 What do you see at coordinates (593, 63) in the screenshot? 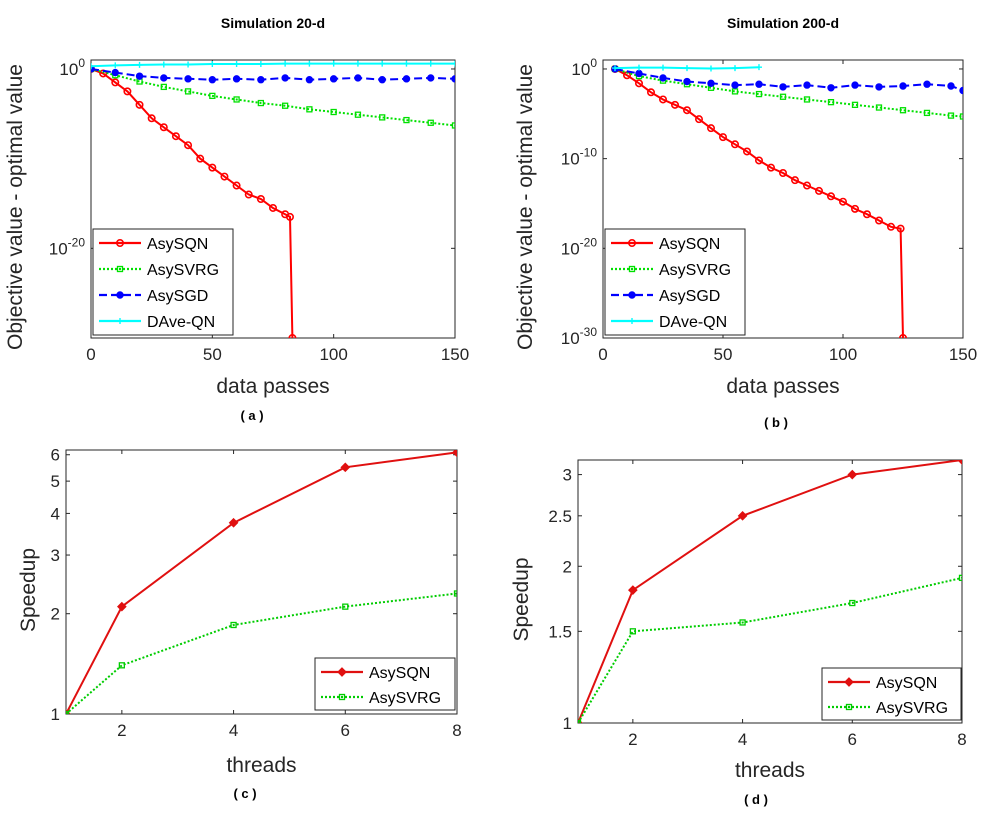
I see `y-tick-exponent: 0` at bounding box center [593, 63].